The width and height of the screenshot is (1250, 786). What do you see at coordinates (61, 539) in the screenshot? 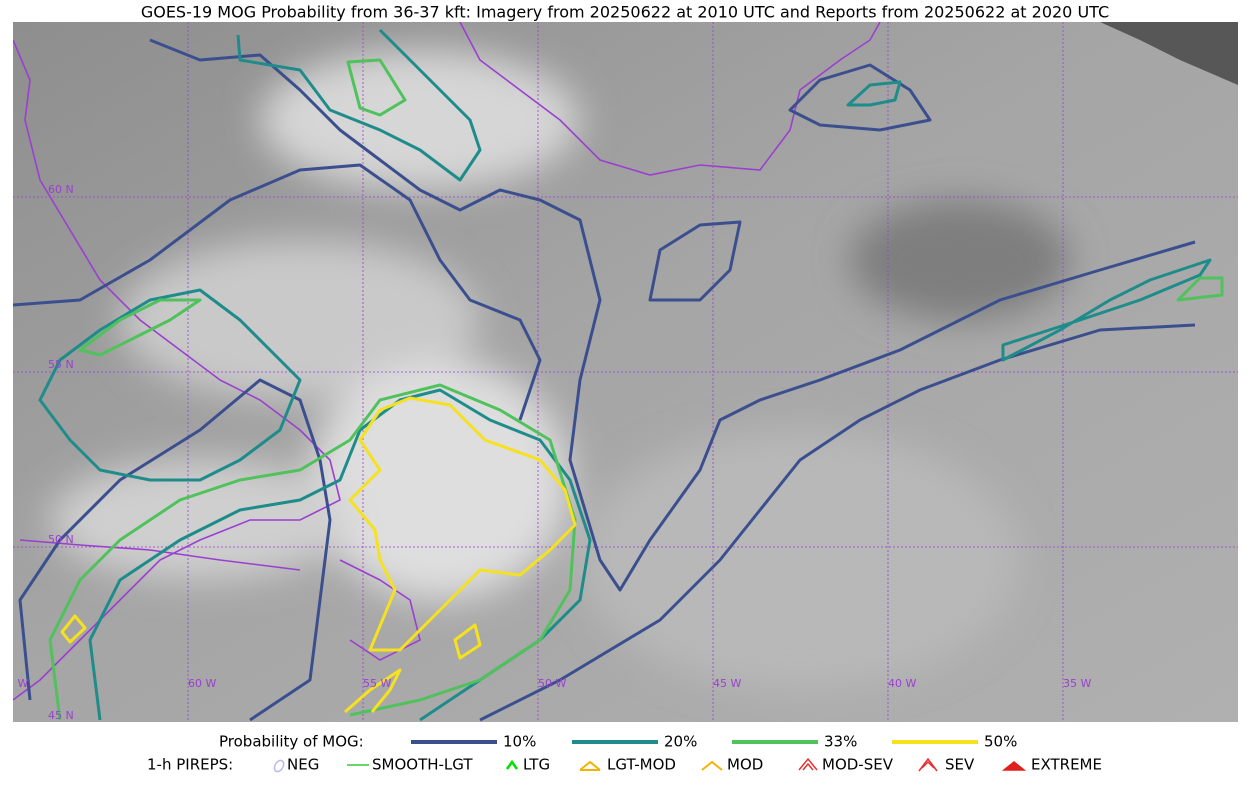
I see `lat-label: 50 N` at bounding box center [61, 539].